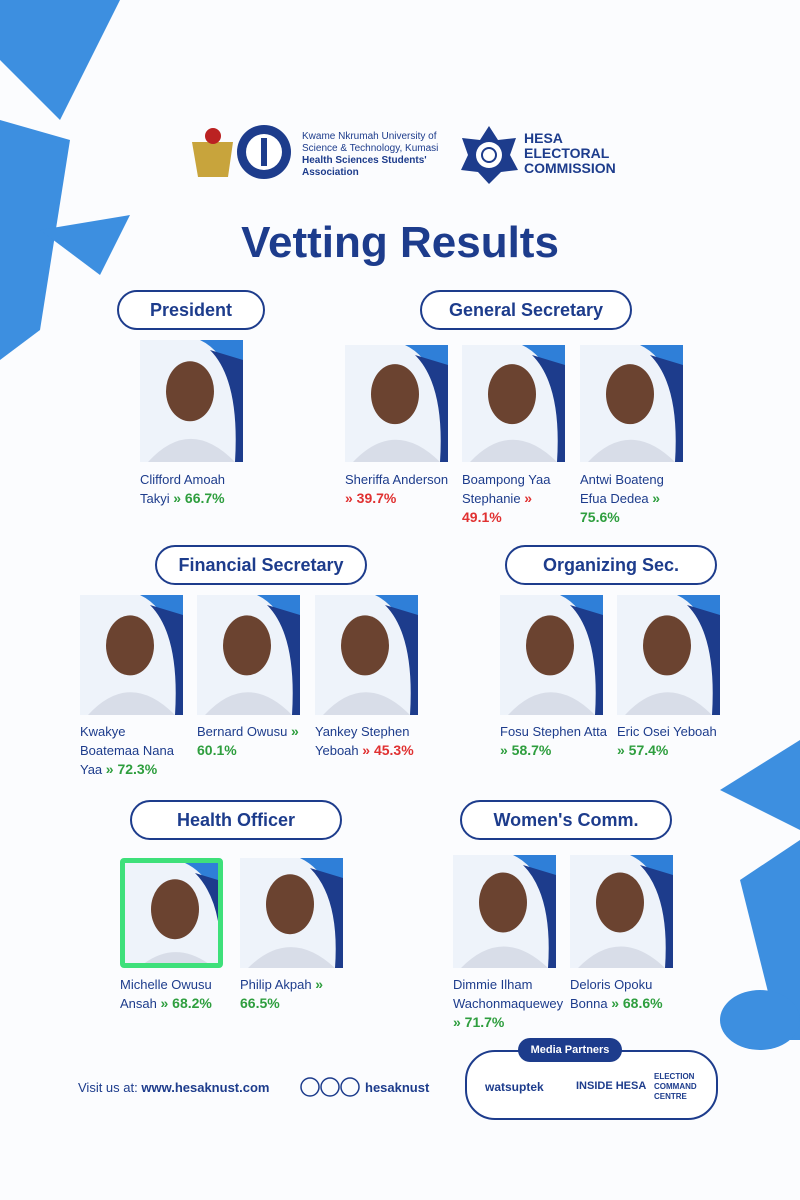 This screenshot has height=1200, width=800. Describe the element at coordinates (183, 489) in the screenshot. I see `candidate-name: Clifford Amoah Takyi` at that location.